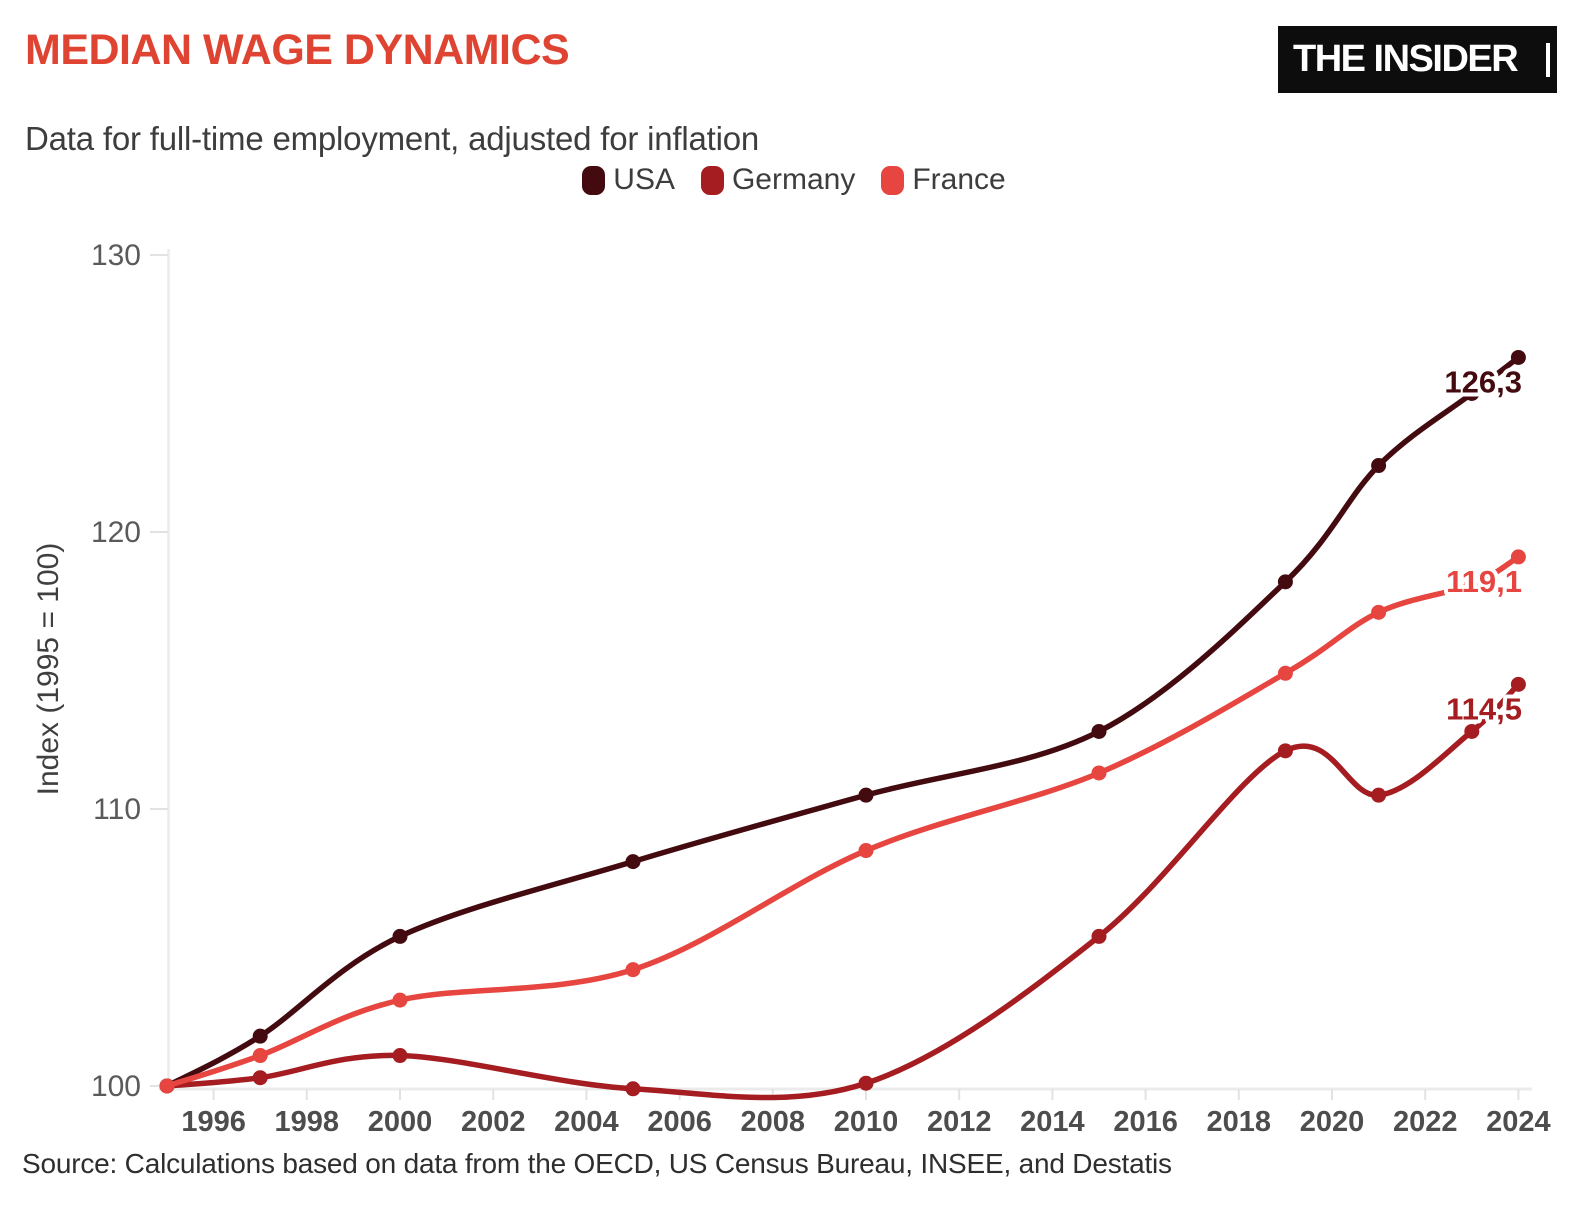 This screenshot has height=1222, width=1588. Describe the element at coordinates (1379, 795) in the screenshot. I see `germany-point-2021` at that location.